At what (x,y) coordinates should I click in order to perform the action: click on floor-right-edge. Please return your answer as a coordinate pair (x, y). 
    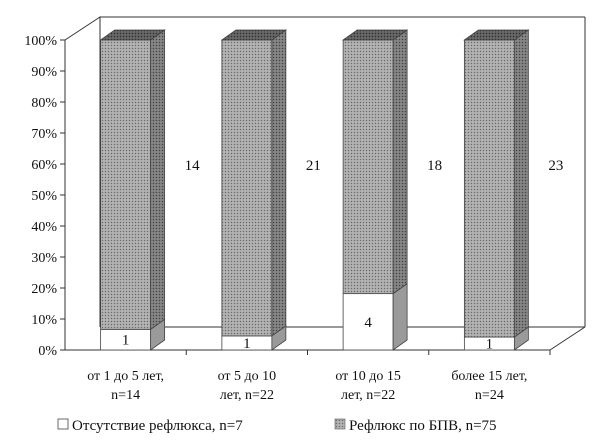
    Looking at the image, I should click on (567, 338).